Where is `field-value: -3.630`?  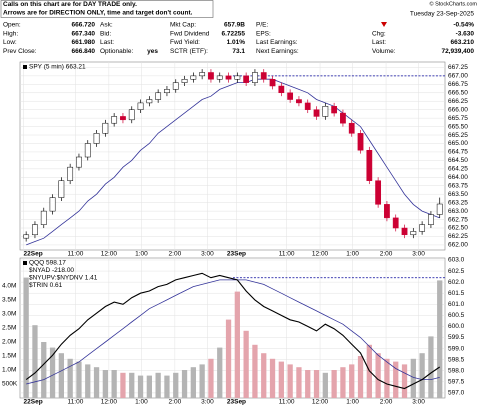 field-value: -3.630 is located at coordinates (465, 33).